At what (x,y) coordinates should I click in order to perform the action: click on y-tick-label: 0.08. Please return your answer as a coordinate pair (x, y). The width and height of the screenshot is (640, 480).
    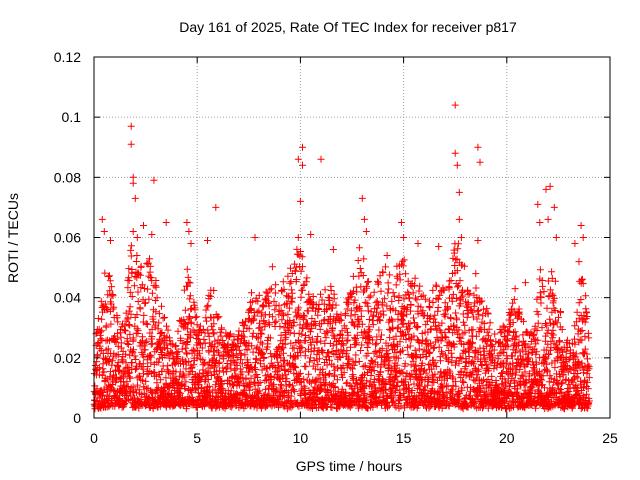
    Looking at the image, I should click on (67, 177).